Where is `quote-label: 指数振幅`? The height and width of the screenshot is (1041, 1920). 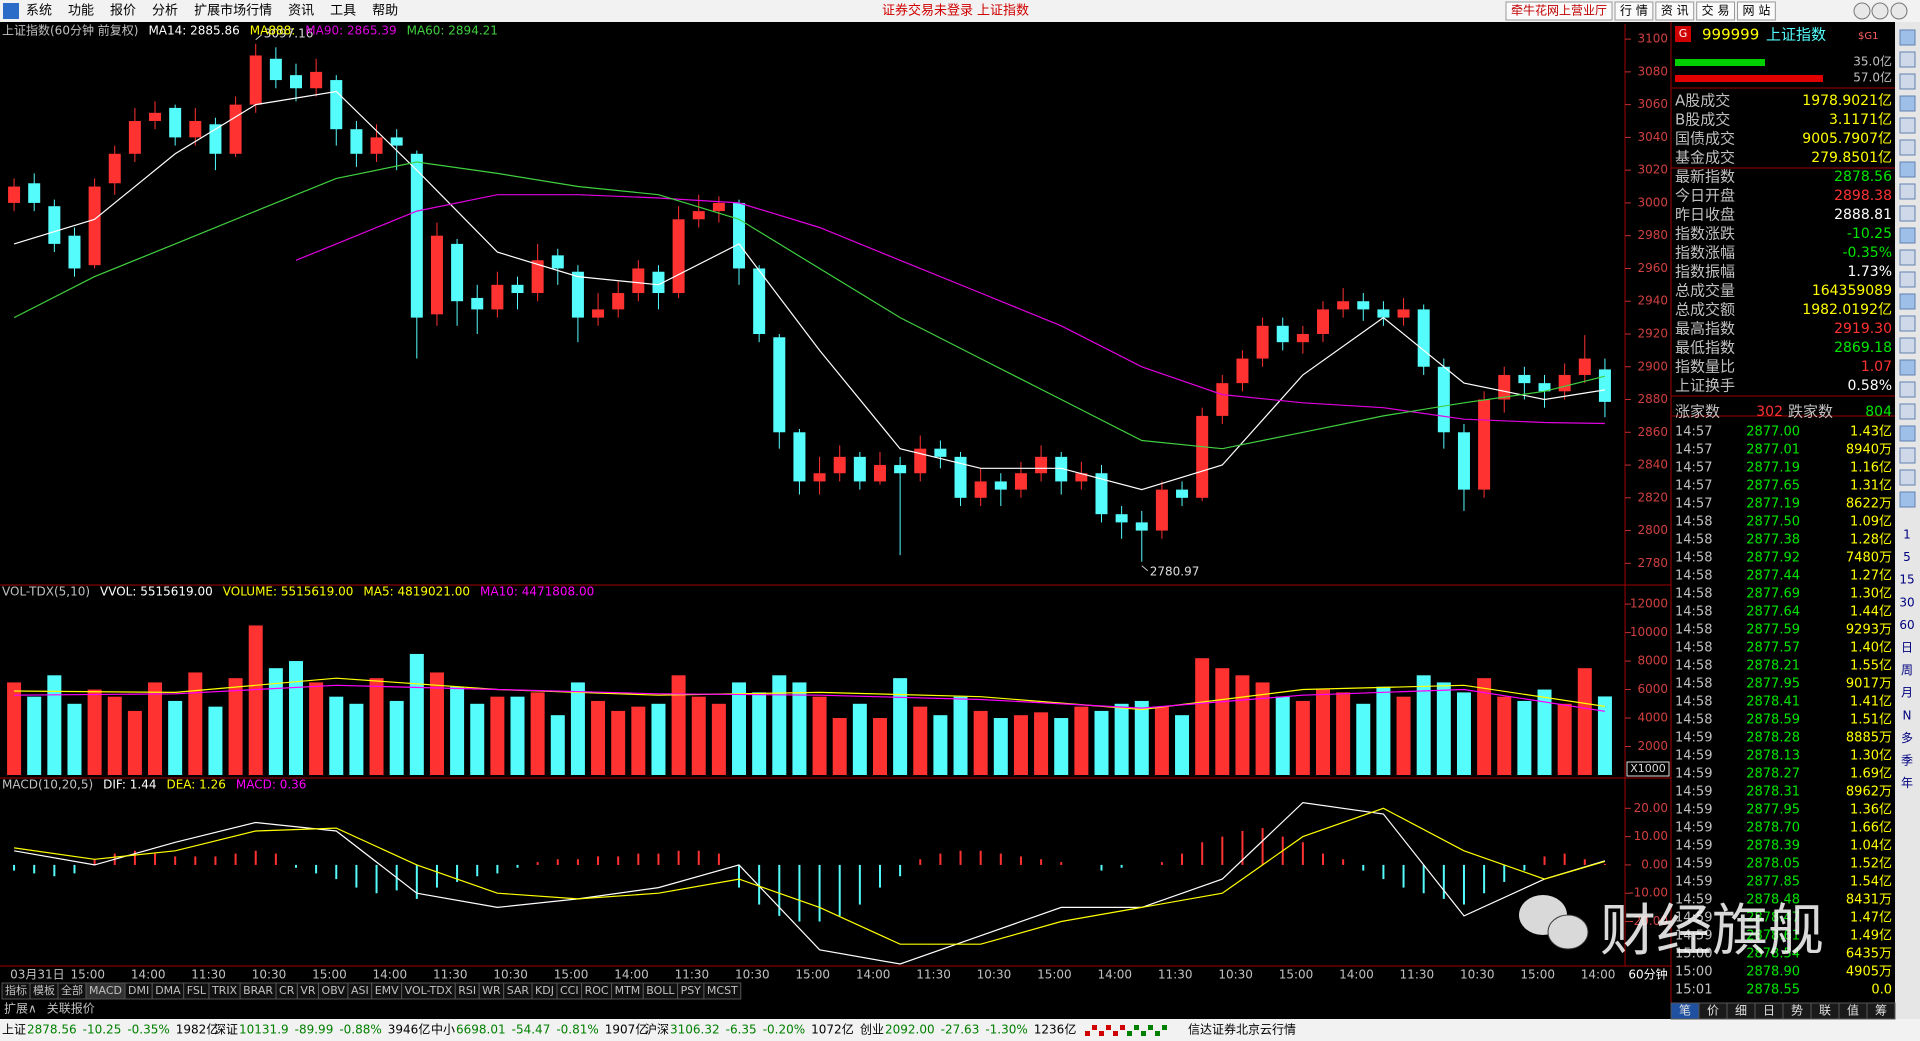 quote-label: 指数振幅 is located at coordinates (1705, 272).